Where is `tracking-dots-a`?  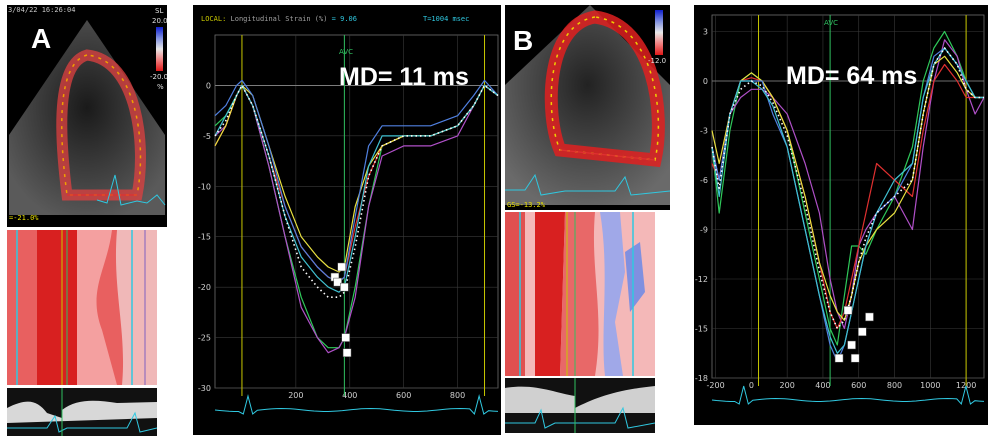
tracking-dots-a is located at coordinates (101, 125).